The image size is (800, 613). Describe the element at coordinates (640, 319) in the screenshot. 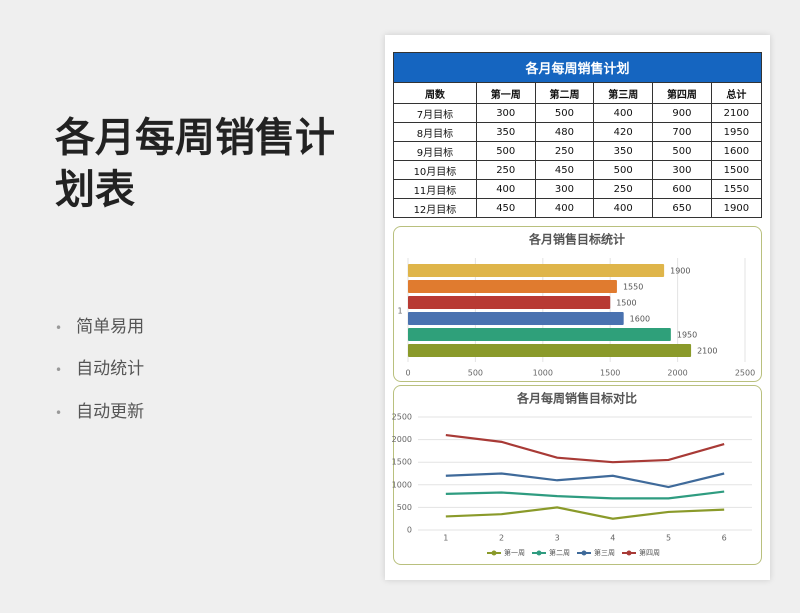

I see `data-label: 1600` at that location.